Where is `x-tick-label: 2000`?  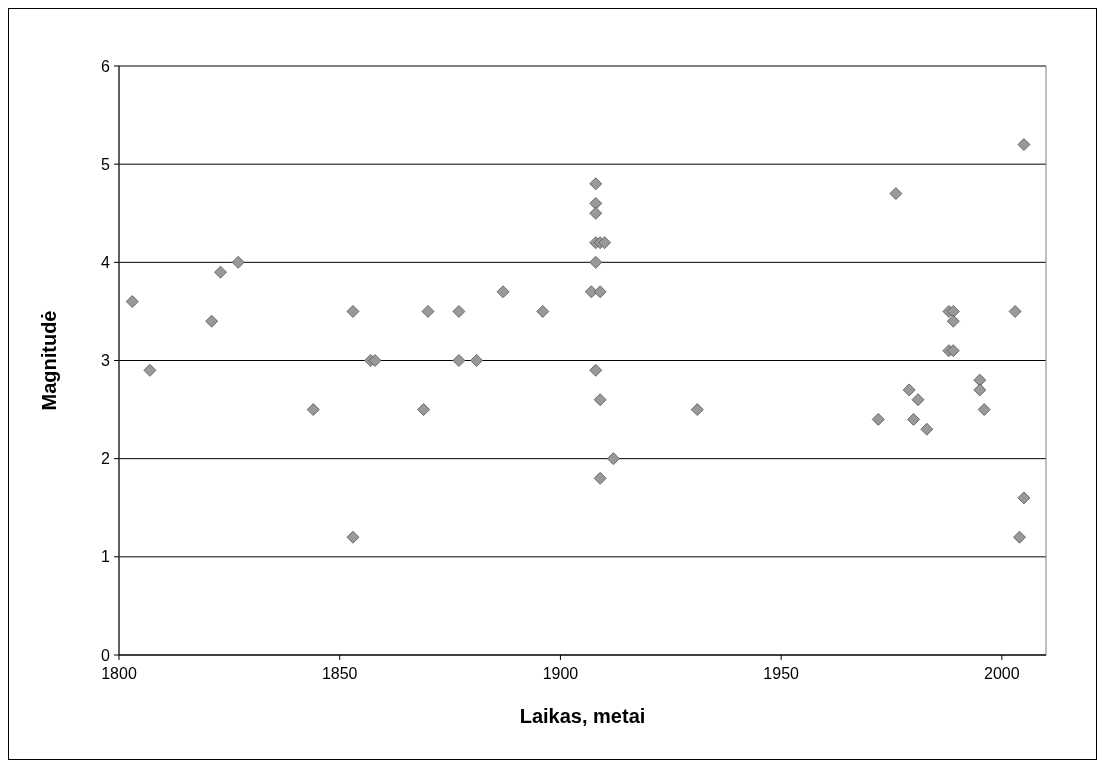
x-tick-label: 2000 is located at coordinates (1002, 673).